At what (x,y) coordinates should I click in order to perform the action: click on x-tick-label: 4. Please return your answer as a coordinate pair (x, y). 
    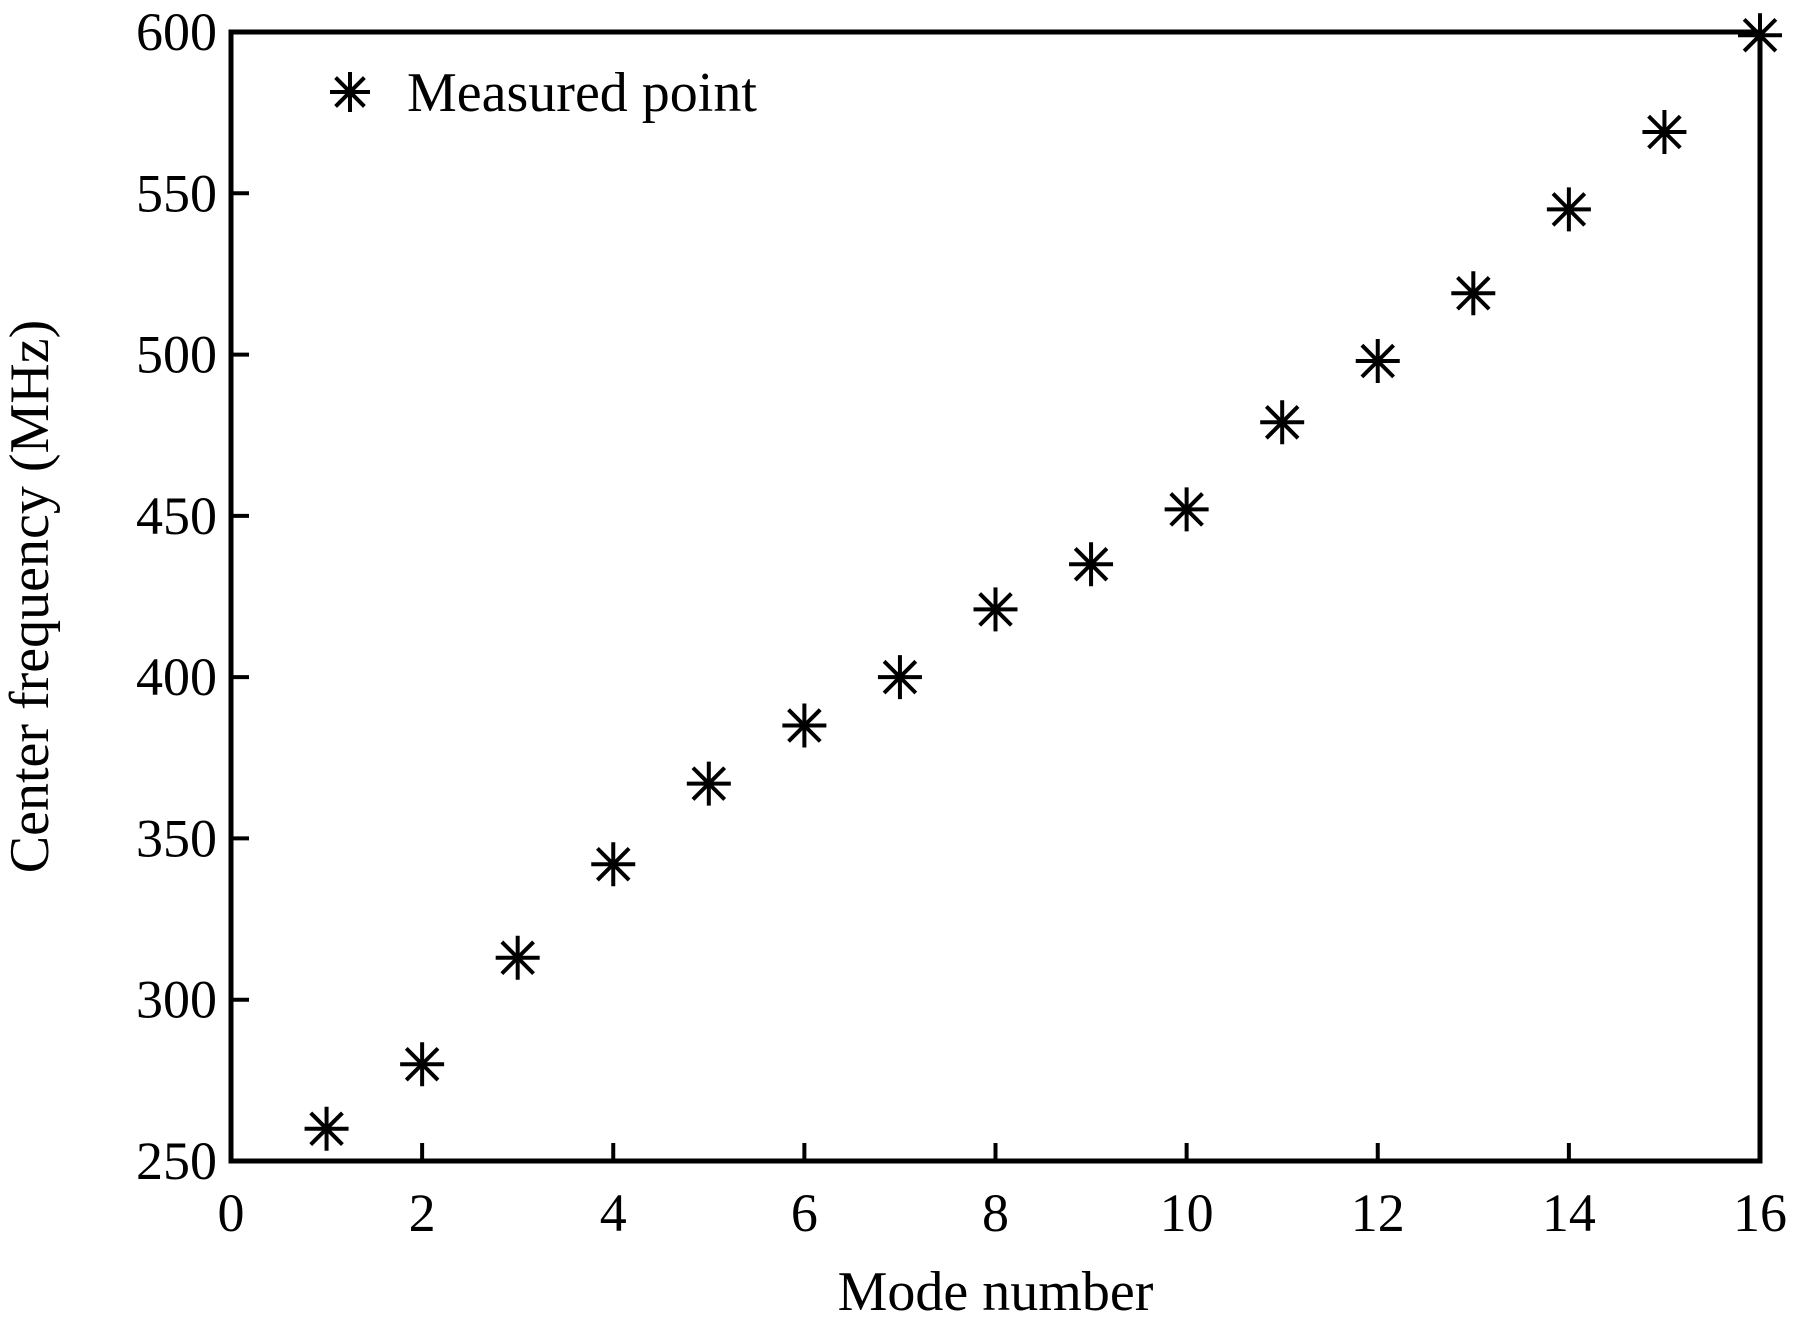
    Looking at the image, I should click on (613, 1213).